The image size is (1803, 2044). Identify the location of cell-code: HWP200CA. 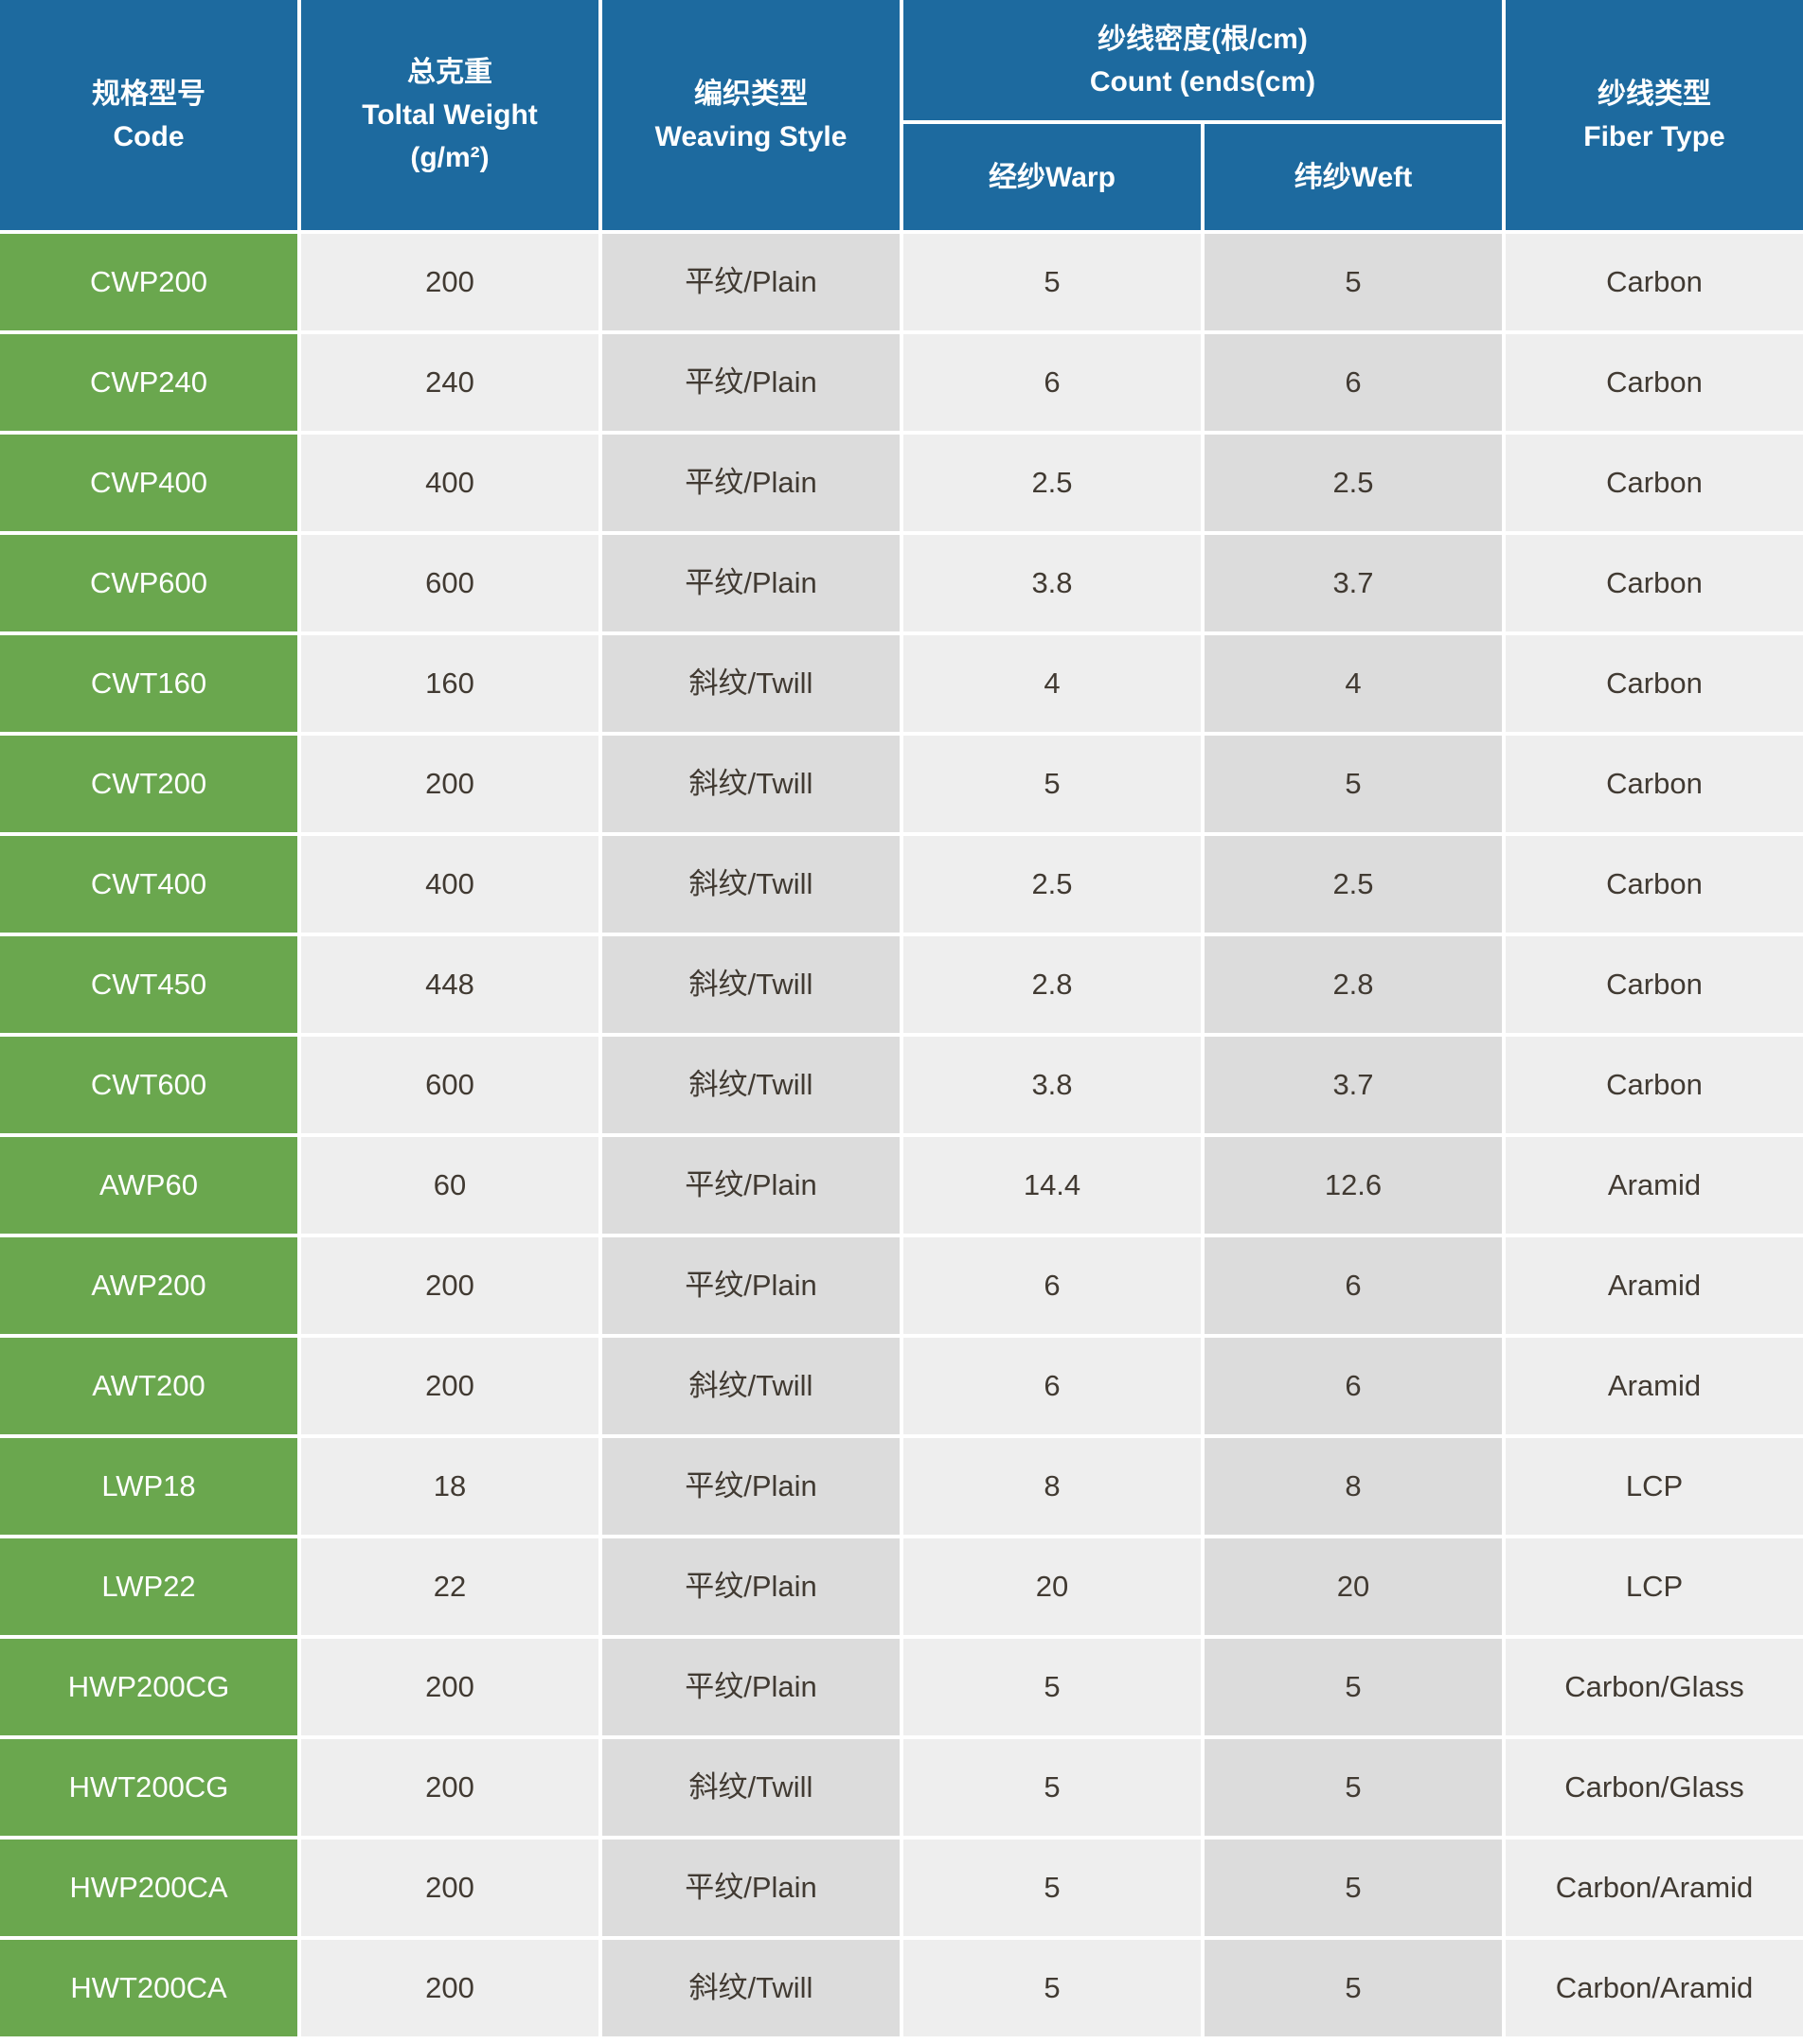
(148, 1888).